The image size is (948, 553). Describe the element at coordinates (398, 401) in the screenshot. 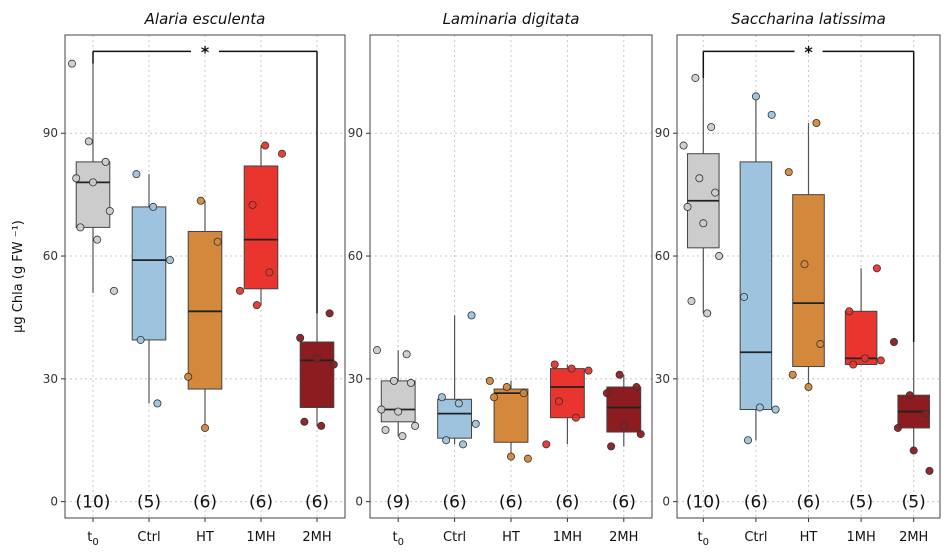

I see `box-t0` at that location.